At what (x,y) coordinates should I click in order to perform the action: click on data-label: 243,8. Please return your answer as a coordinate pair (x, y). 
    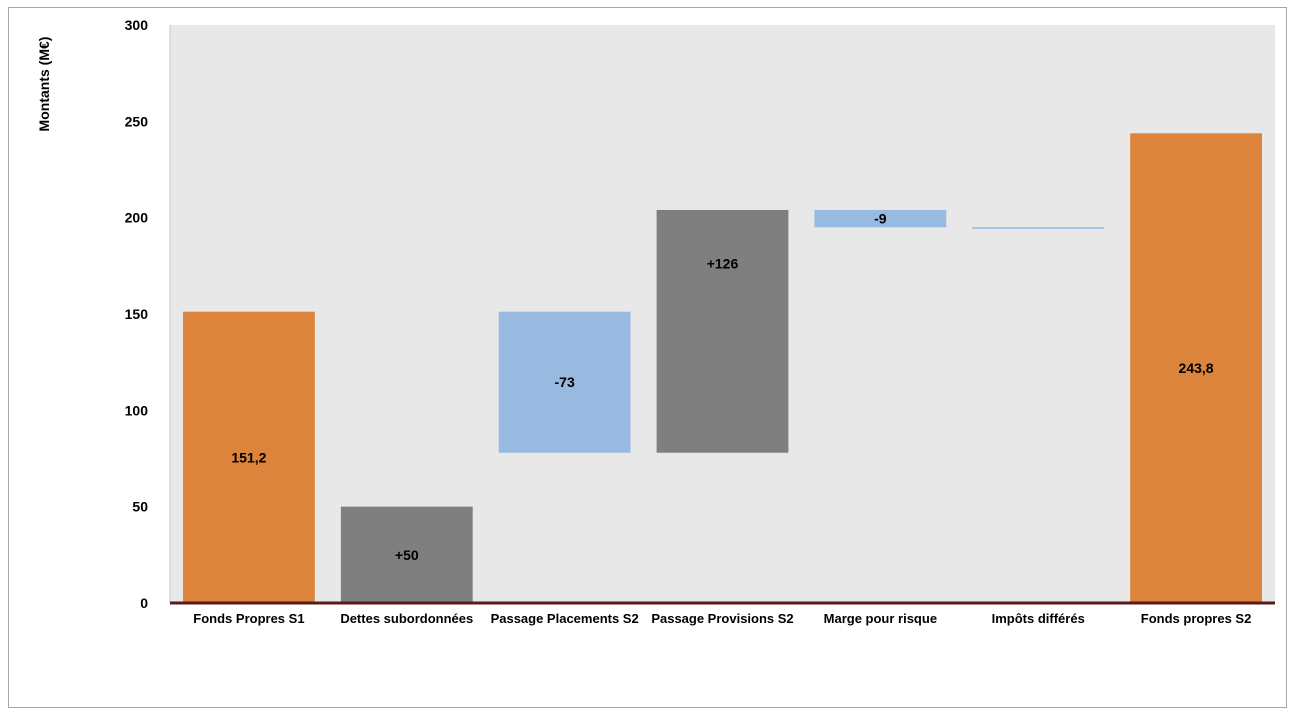
    Looking at the image, I should click on (1196, 368).